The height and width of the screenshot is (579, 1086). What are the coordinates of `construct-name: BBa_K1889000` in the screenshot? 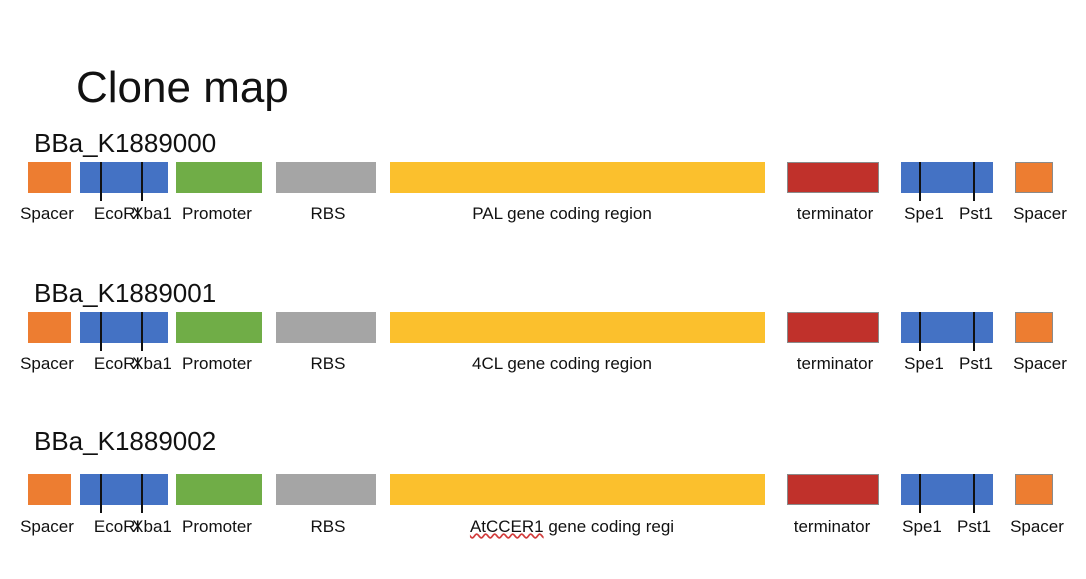 It's located at (125, 143).